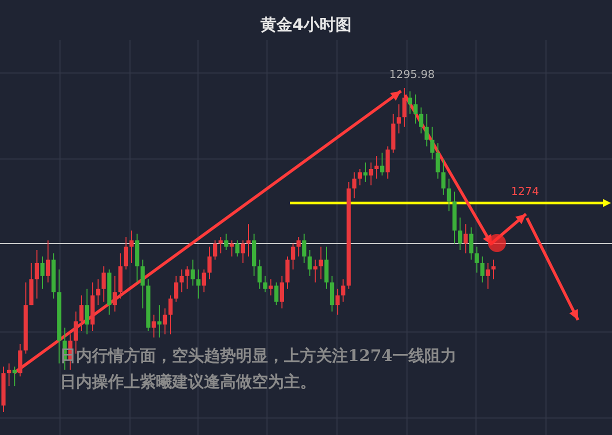 This screenshot has width=612, height=435. Describe the element at coordinates (412, 74) in the screenshot. I see `annotation: 1295.98` at that location.